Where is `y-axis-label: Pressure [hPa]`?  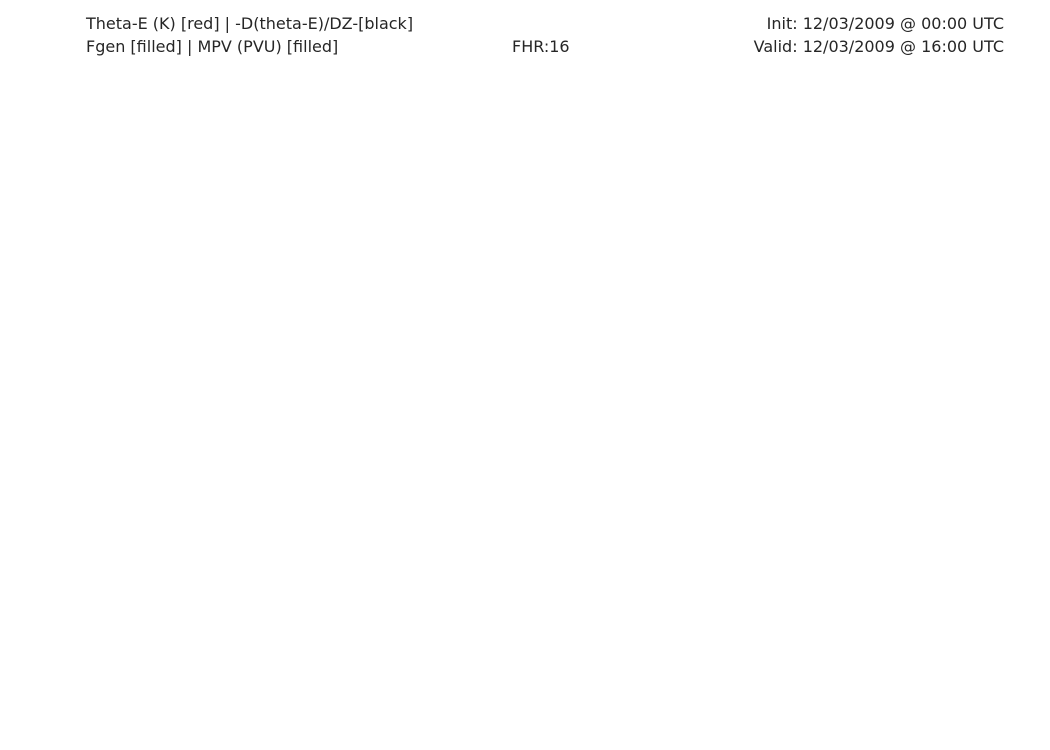
y-axis-label: Pressure [hPa] is located at coordinates (19, 341).